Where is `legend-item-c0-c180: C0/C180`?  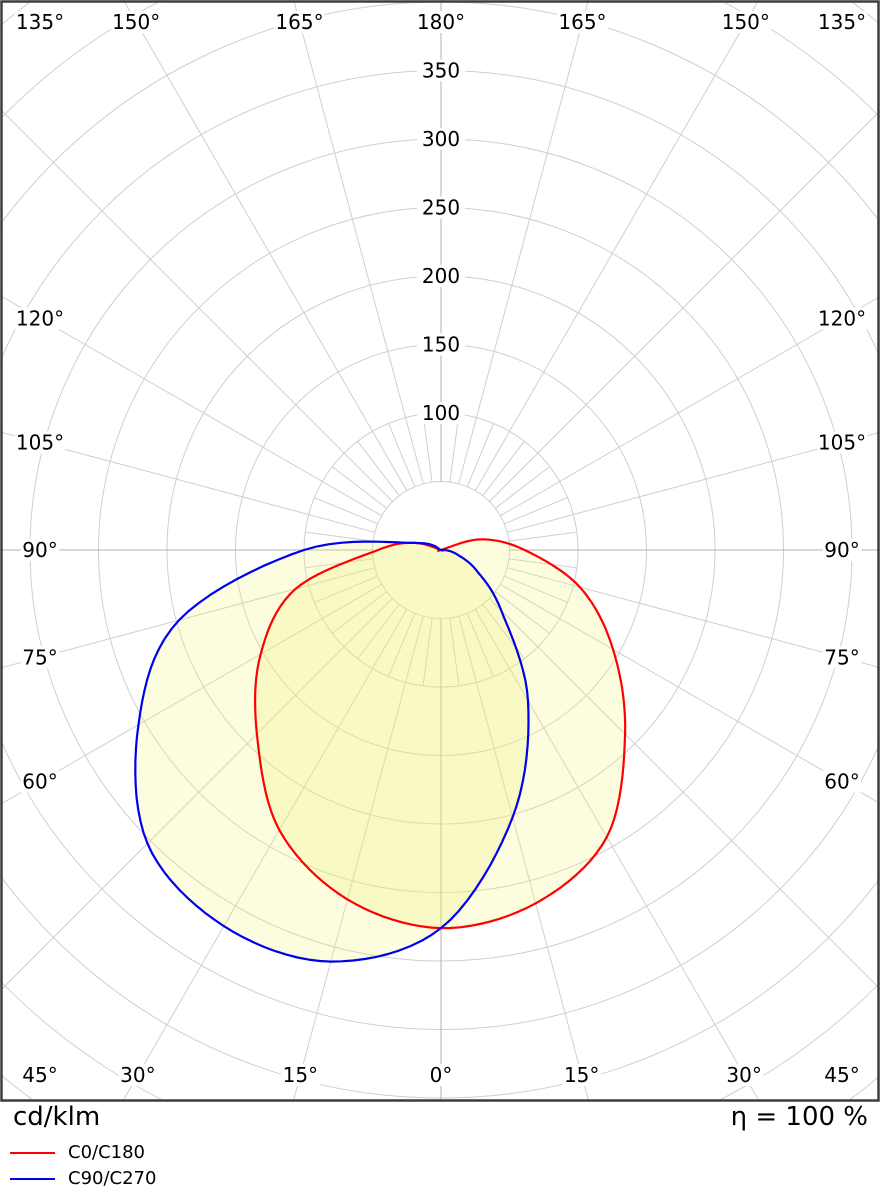 legend-item-c0-c180: C0/C180 is located at coordinates (77, 1153).